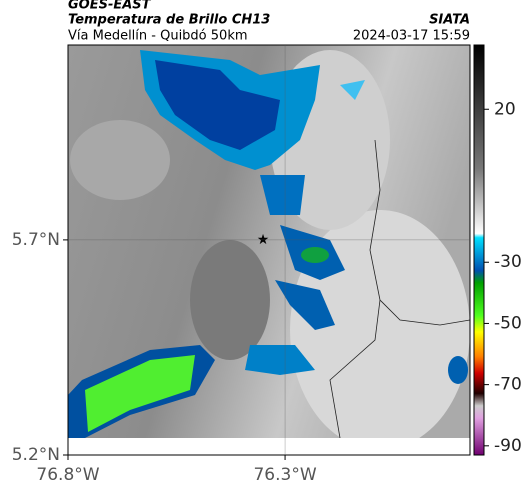 The height and width of the screenshot is (491, 526). I want to click on satellite-name: GOES-EAST, so click(110, 6).